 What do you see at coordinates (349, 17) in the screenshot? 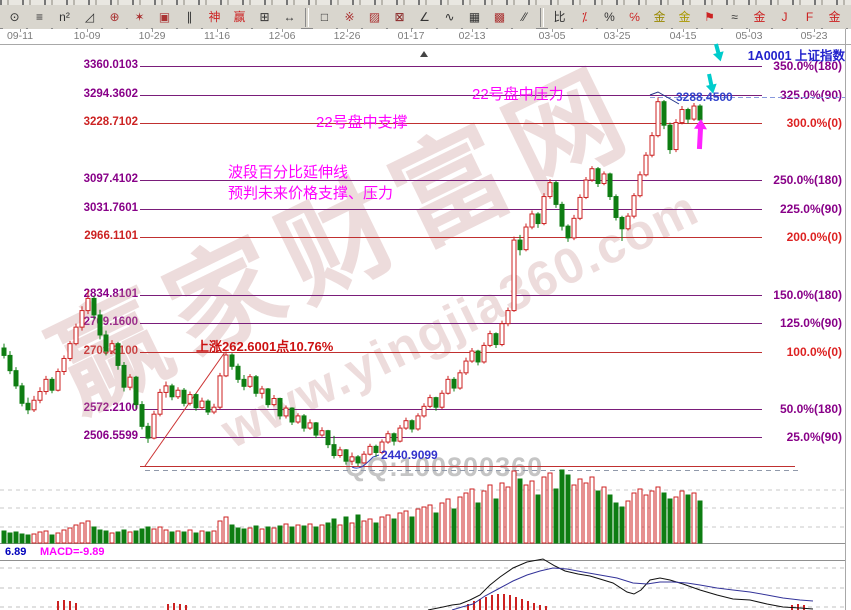
I see `fan-lines-tool-icon: ※` at bounding box center [349, 17].